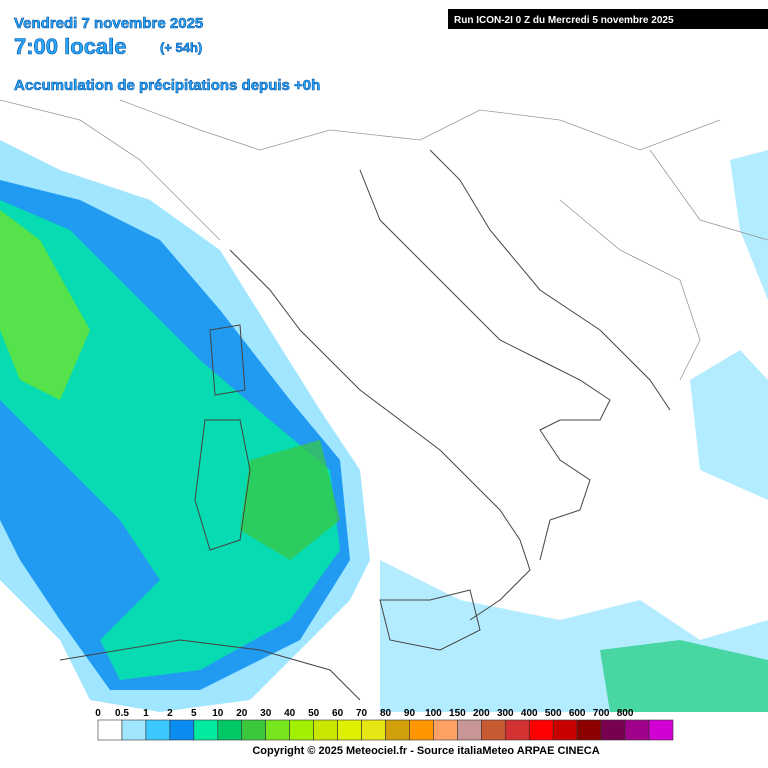  I want to click on legend-label: 40, so click(290, 713).